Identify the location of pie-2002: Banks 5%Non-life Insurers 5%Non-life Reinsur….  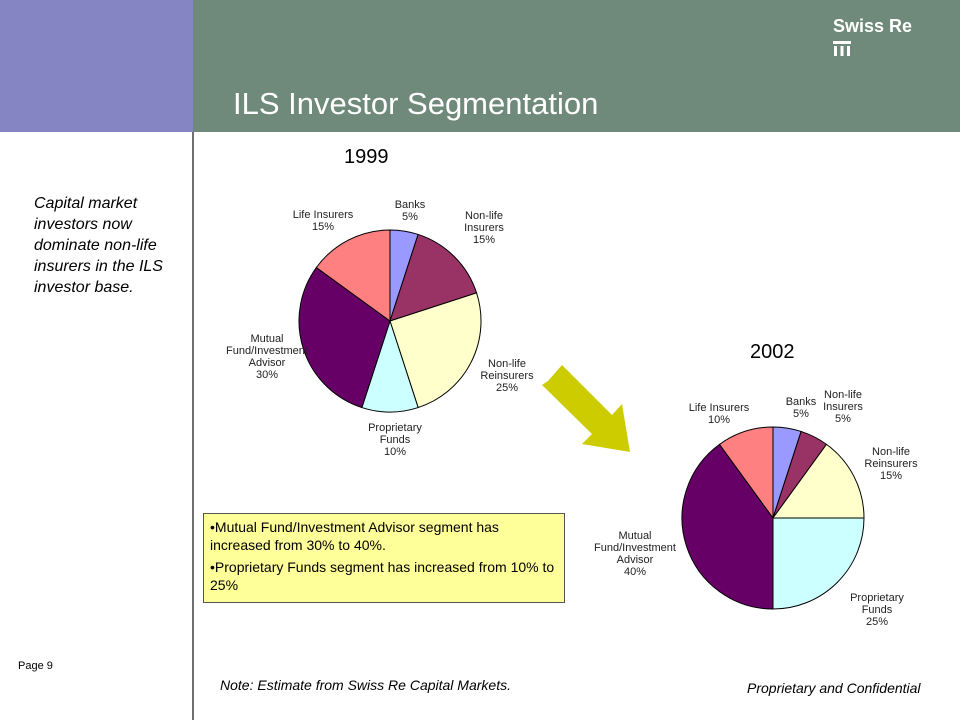
(756, 508).